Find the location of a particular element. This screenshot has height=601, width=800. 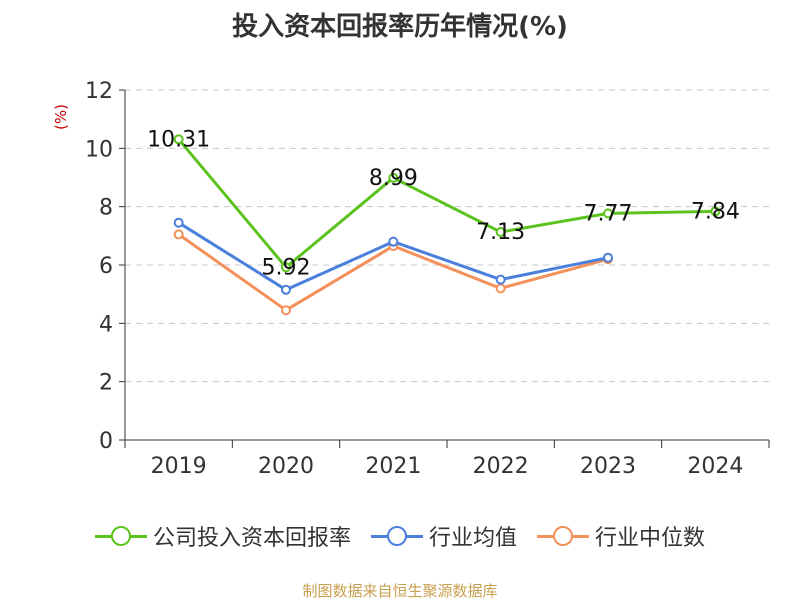

legend-swatch-company is located at coordinates (120, 536).